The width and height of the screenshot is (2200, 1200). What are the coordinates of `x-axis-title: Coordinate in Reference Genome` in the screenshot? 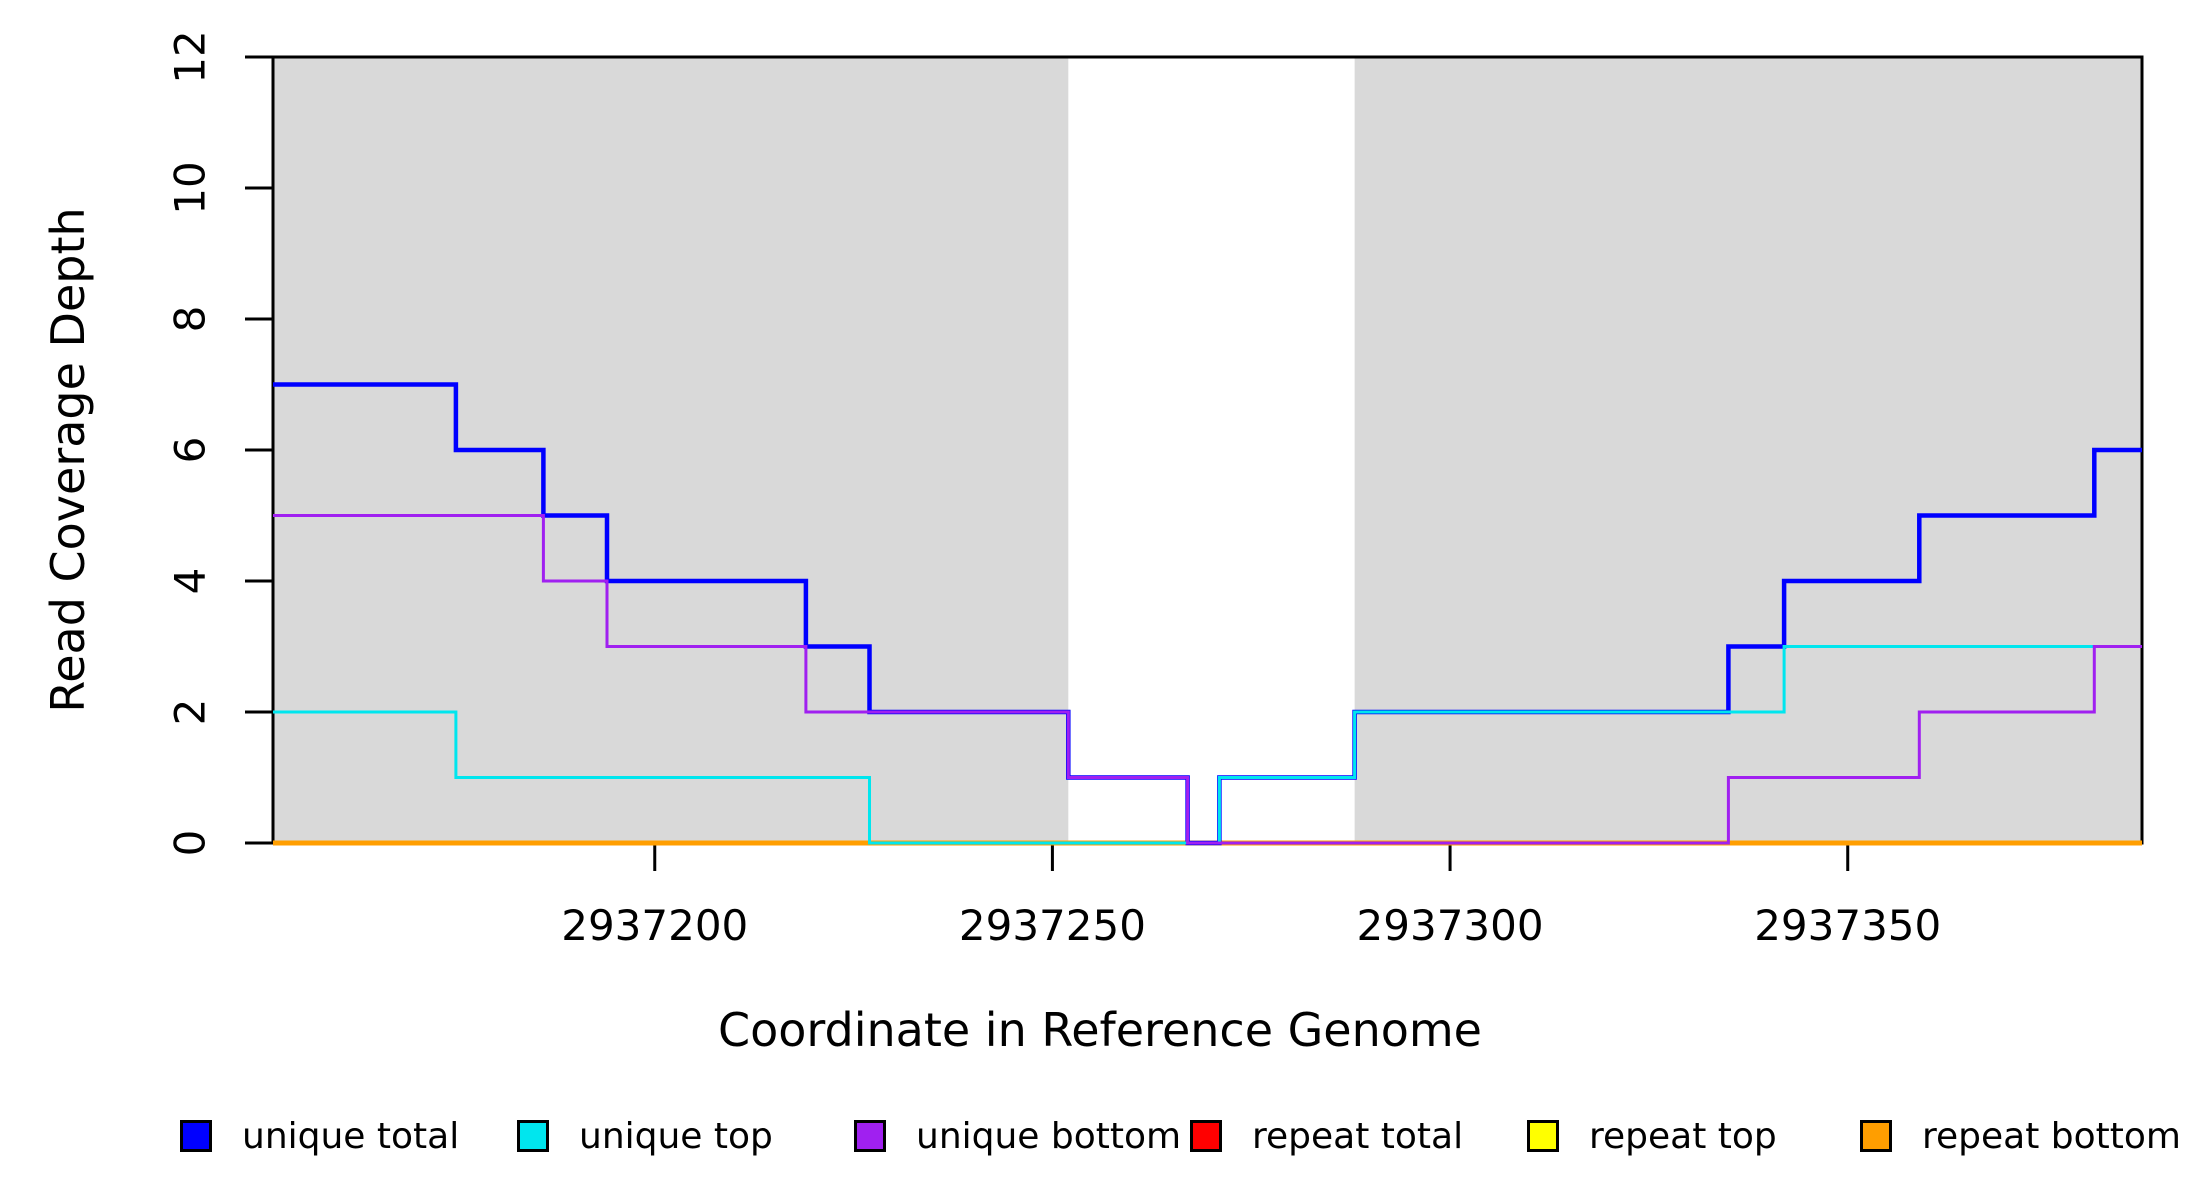 It's located at (1100, 1030).